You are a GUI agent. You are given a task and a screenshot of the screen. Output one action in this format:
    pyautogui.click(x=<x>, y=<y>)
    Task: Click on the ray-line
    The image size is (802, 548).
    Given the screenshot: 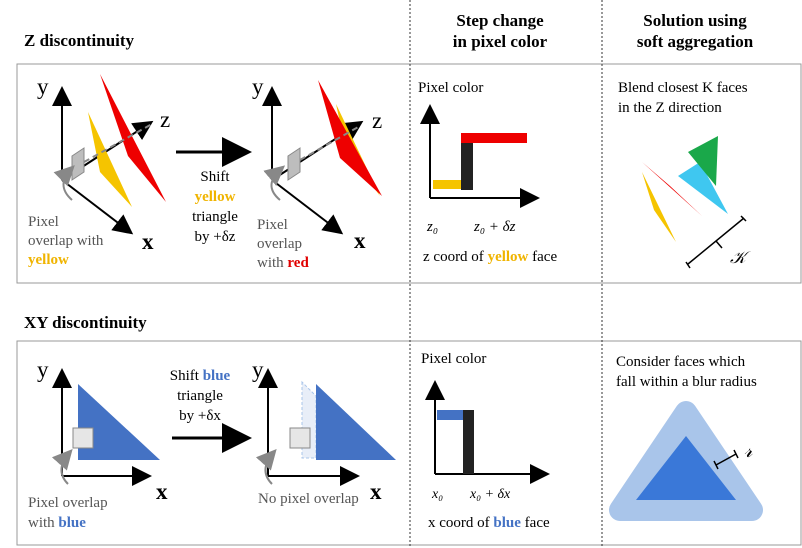 What is the action you would take?
    pyautogui.click(x=118, y=143)
    